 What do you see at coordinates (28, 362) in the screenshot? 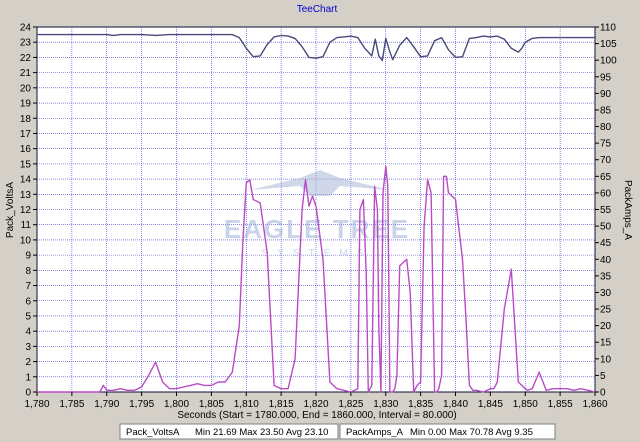
I see `y-left-tick-label: 2` at bounding box center [28, 362].